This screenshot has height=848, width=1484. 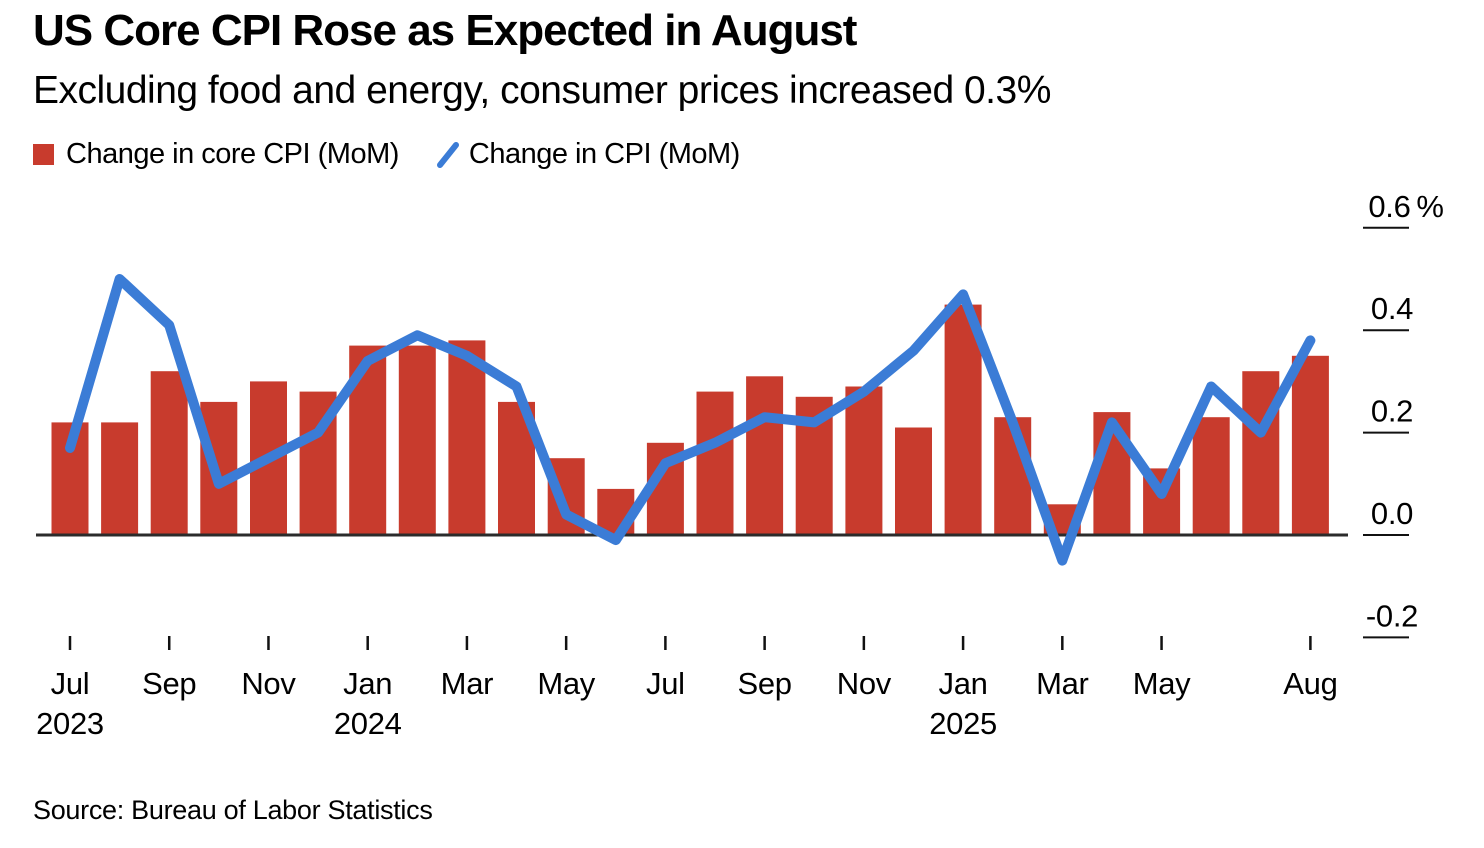 I want to click on legend-label: Change in CPI (MoM), so click(x=604, y=154).